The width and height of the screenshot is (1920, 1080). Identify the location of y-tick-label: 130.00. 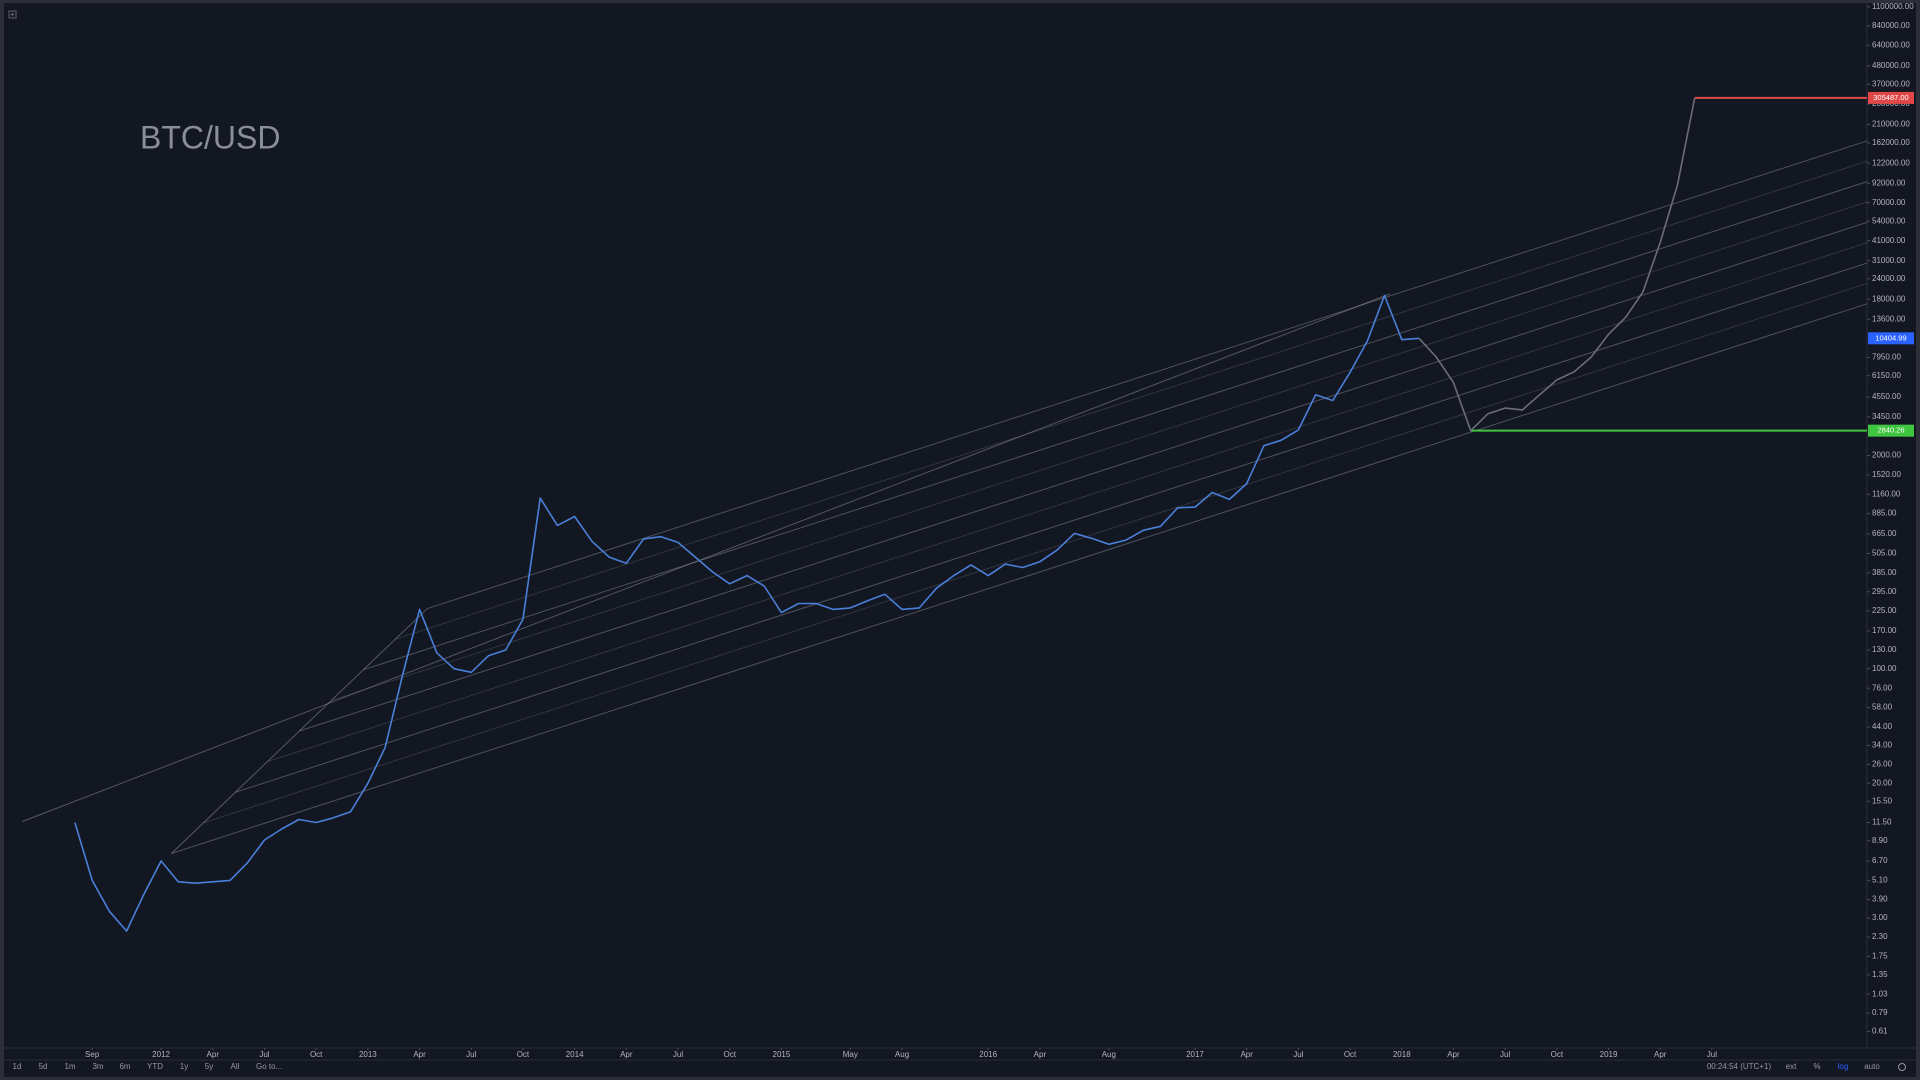
(1884, 649).